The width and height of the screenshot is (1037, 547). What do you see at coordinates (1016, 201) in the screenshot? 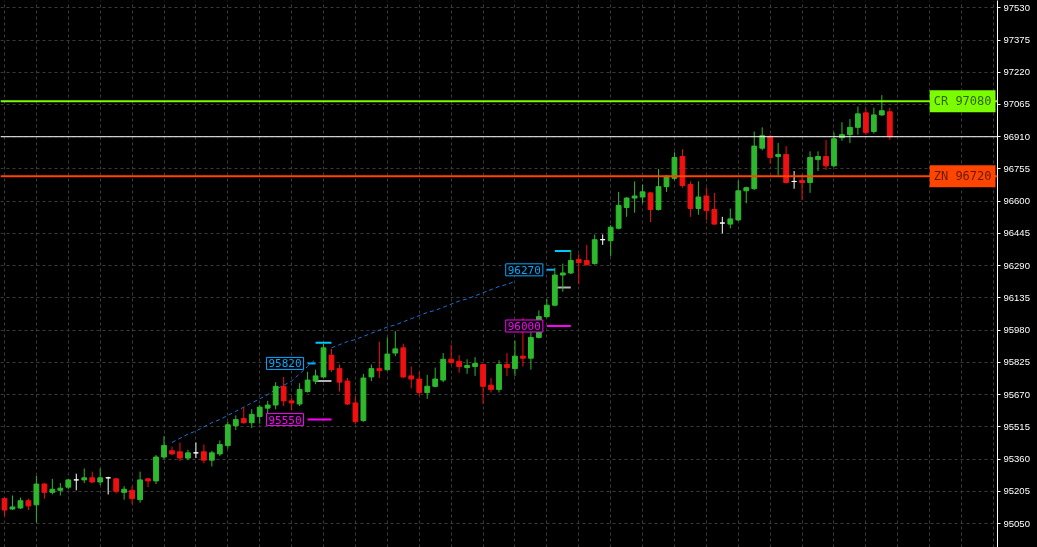
I see `y-tick-label: 96600` at bounding box center [1016, 201].